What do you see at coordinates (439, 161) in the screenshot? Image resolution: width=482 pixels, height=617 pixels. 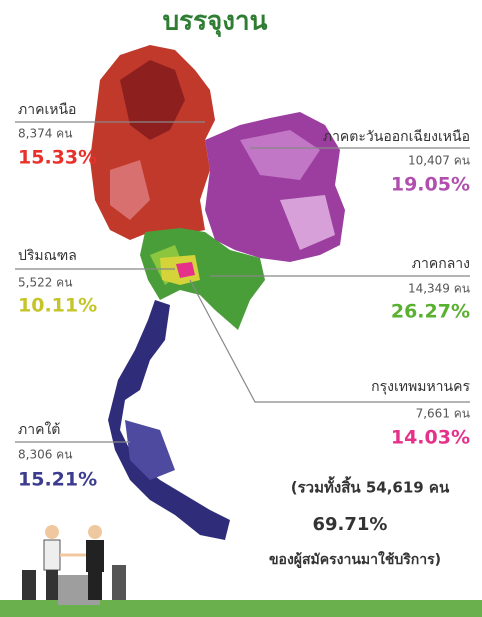 I see `region-count: 10,407 คน` at bounding box center [439, 161].